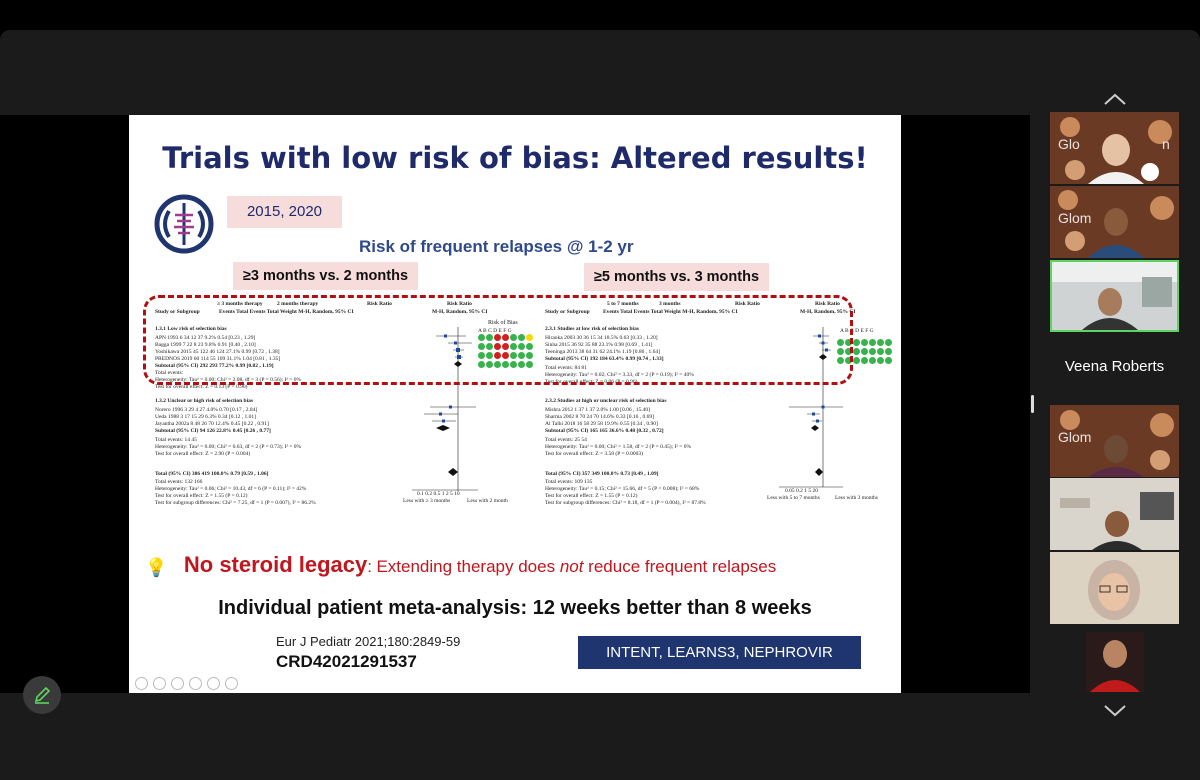 Image resolution: width=1200 pixels, height=780 pixels. What do you see at coordinates (496, 246) in the screenshot?
I see `slide-subtitle: Risk of frequent relapses @ 1-2 yr` at bounding box center [496, 246].